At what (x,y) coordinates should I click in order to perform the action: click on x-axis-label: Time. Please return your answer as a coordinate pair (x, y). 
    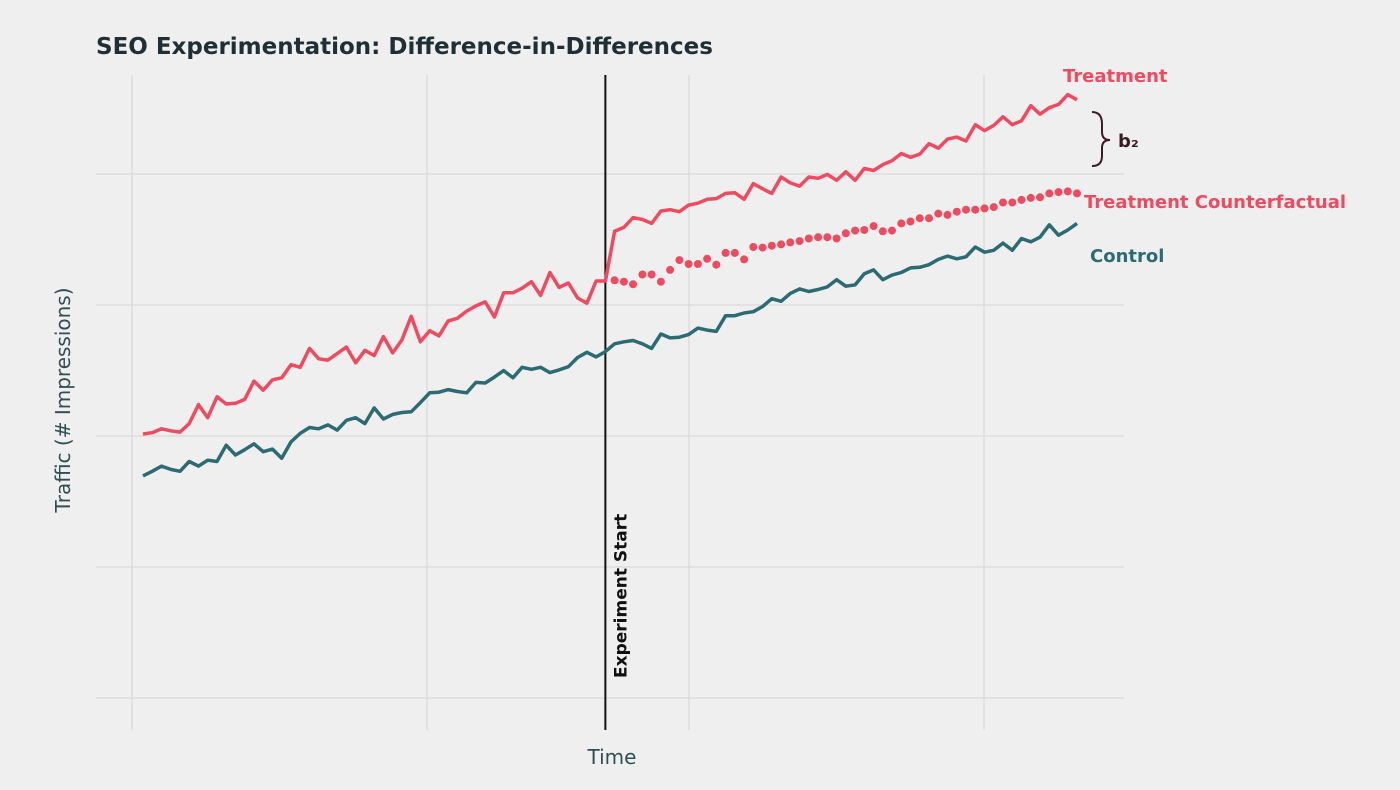
    Looking at the image, I should click on (612, 757).